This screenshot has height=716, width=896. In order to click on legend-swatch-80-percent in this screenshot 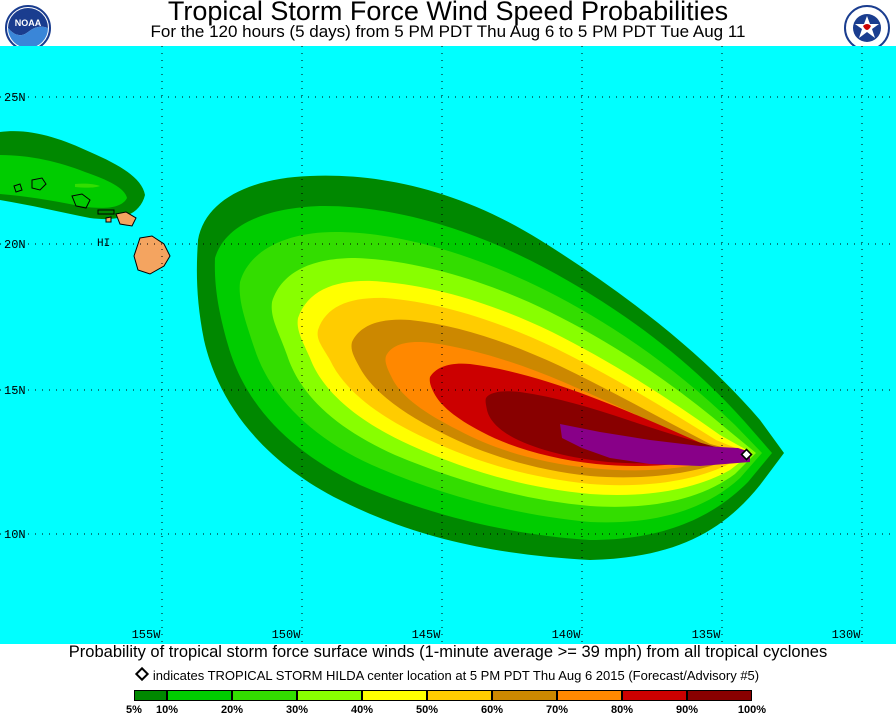, I will do `click(654, 695)`.